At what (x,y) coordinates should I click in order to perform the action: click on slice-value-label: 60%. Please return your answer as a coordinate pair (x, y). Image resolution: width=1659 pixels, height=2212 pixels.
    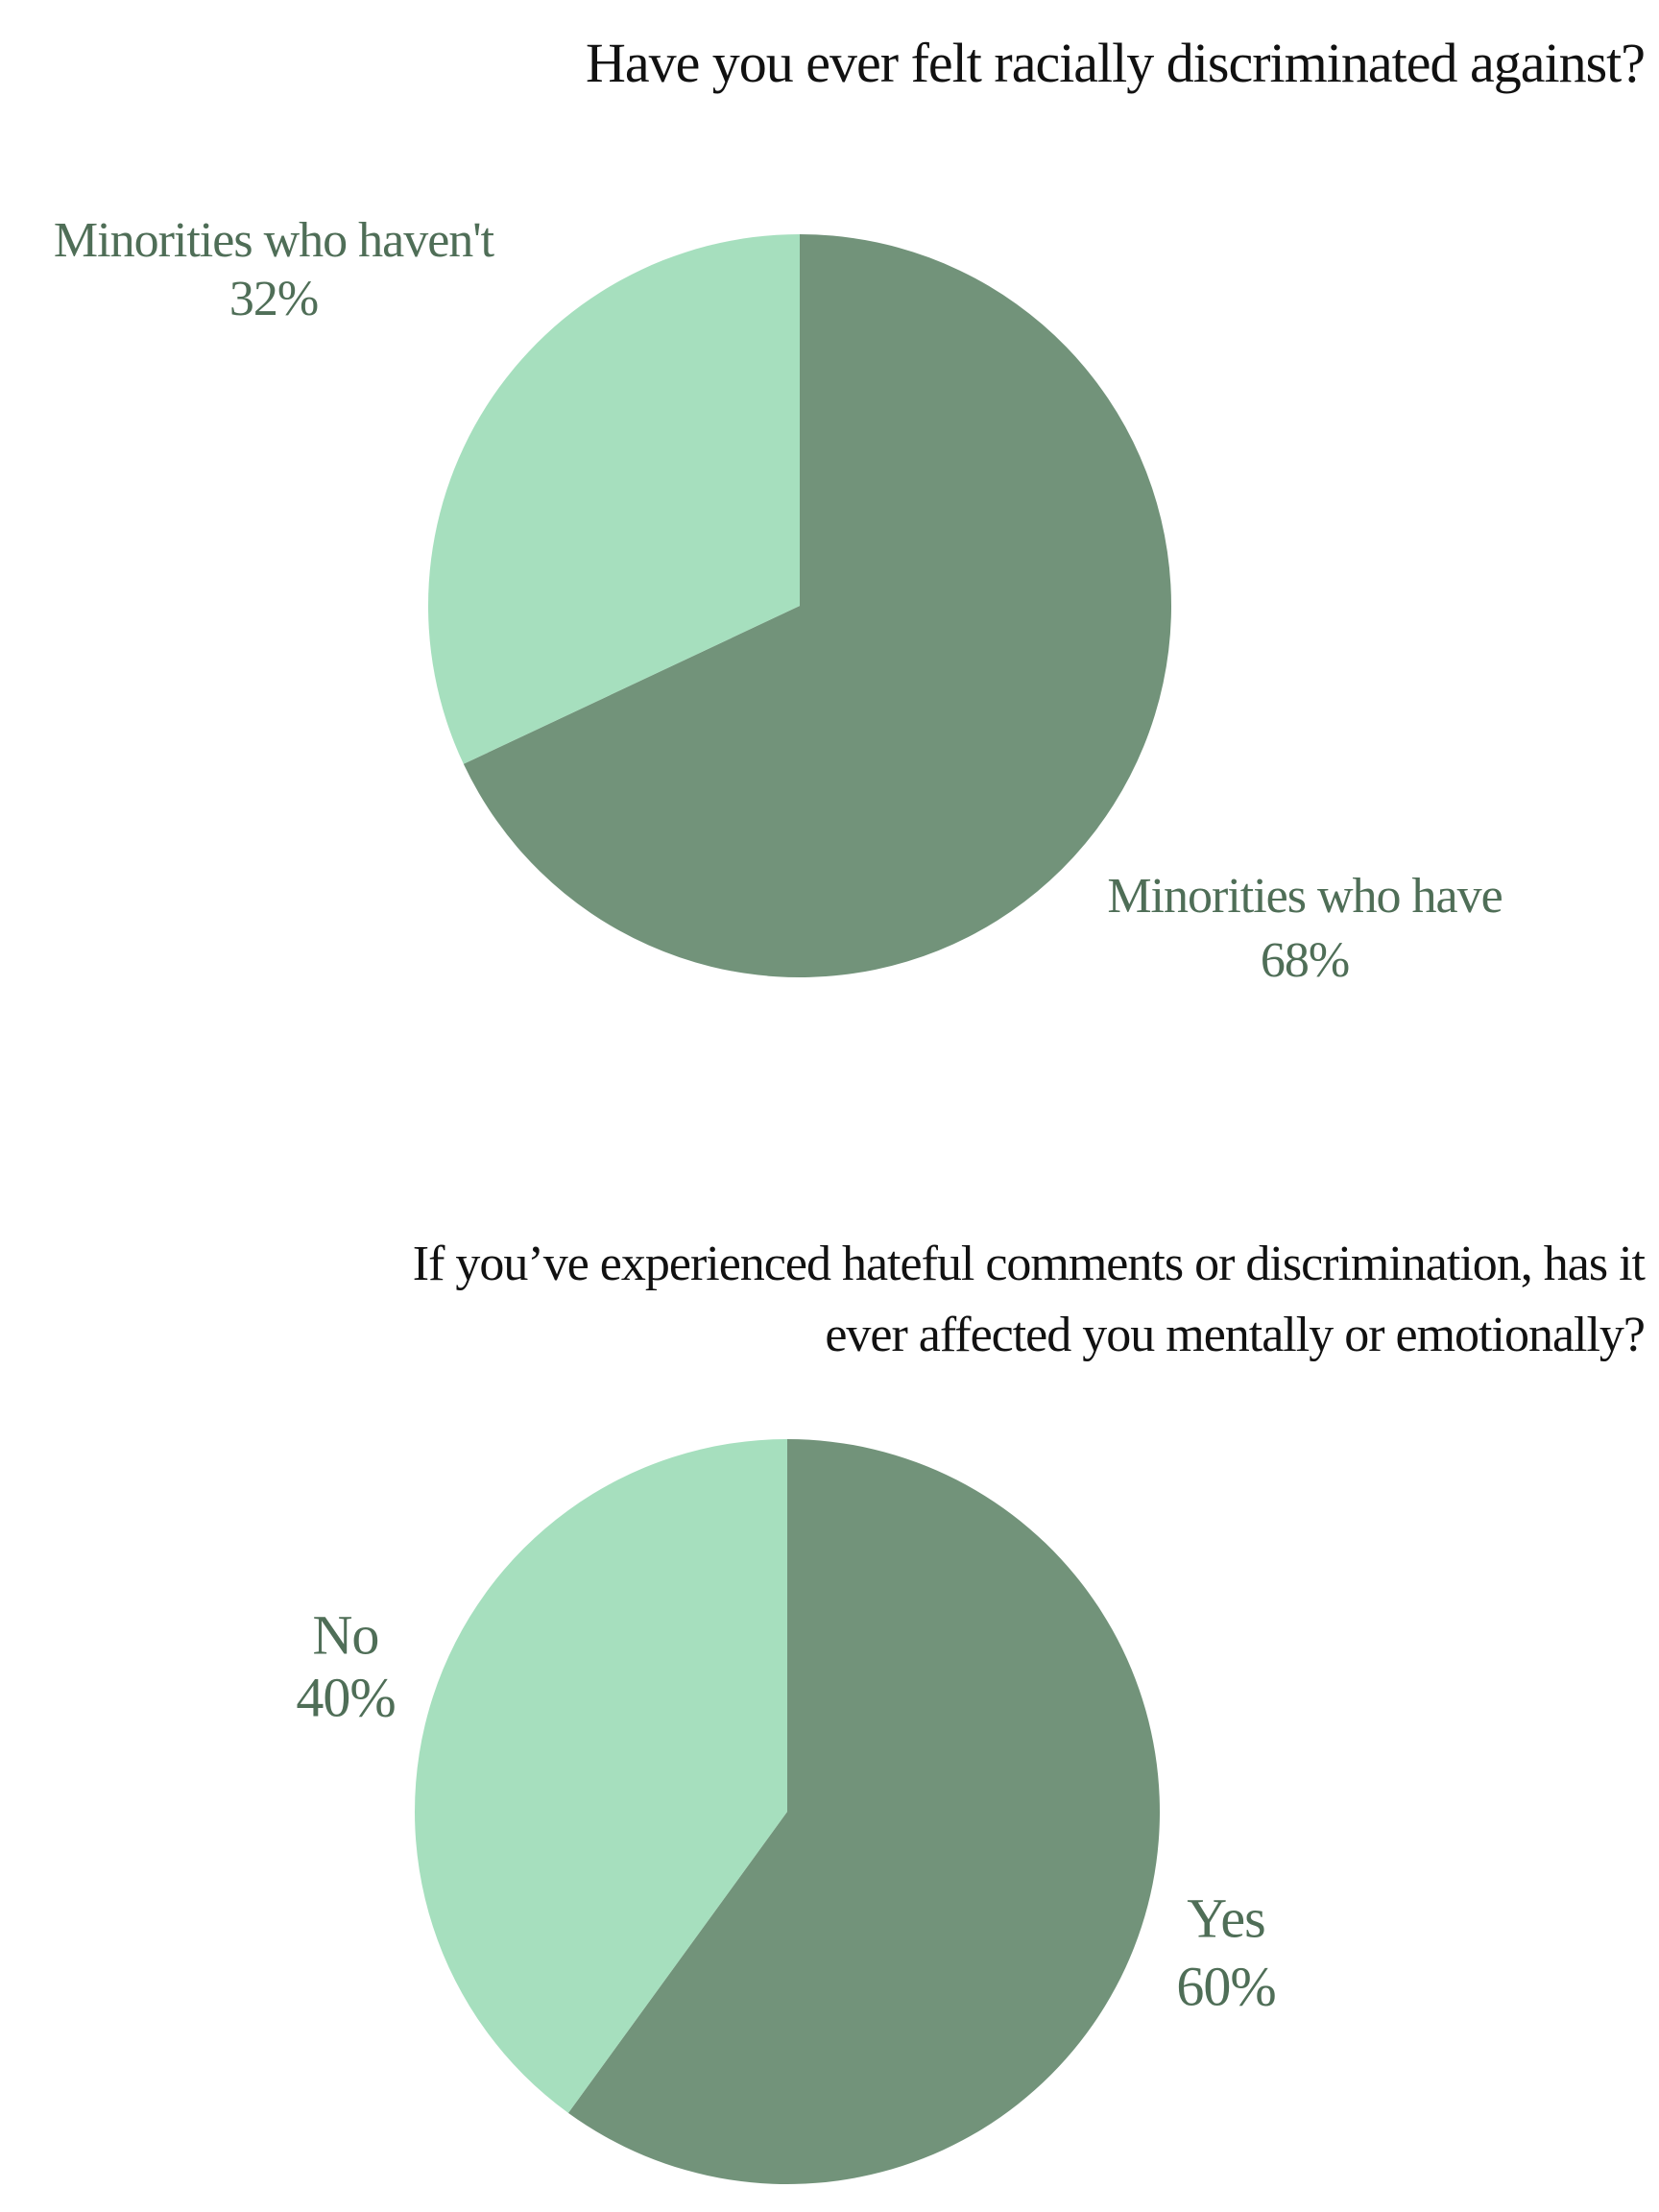
    Looking at the image, I should click on (1225, 1986).